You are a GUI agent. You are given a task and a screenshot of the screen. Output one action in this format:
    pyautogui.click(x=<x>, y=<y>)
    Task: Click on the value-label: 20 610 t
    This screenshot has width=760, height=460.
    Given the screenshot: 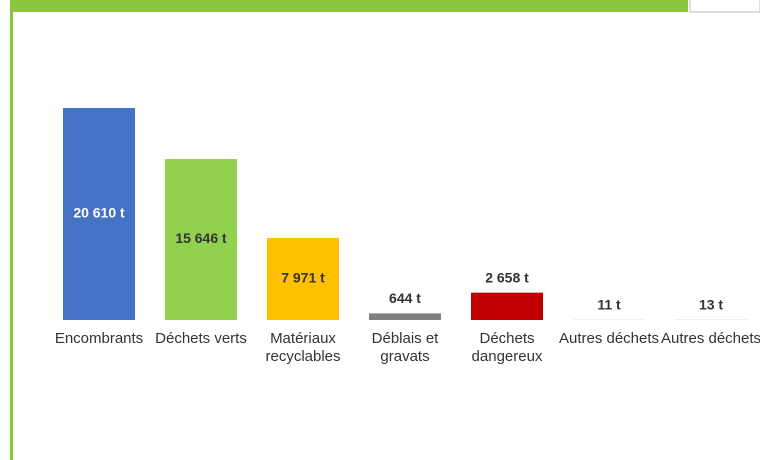 What is the action you would take?
    pyautogui.click(x=99, y=213)
    